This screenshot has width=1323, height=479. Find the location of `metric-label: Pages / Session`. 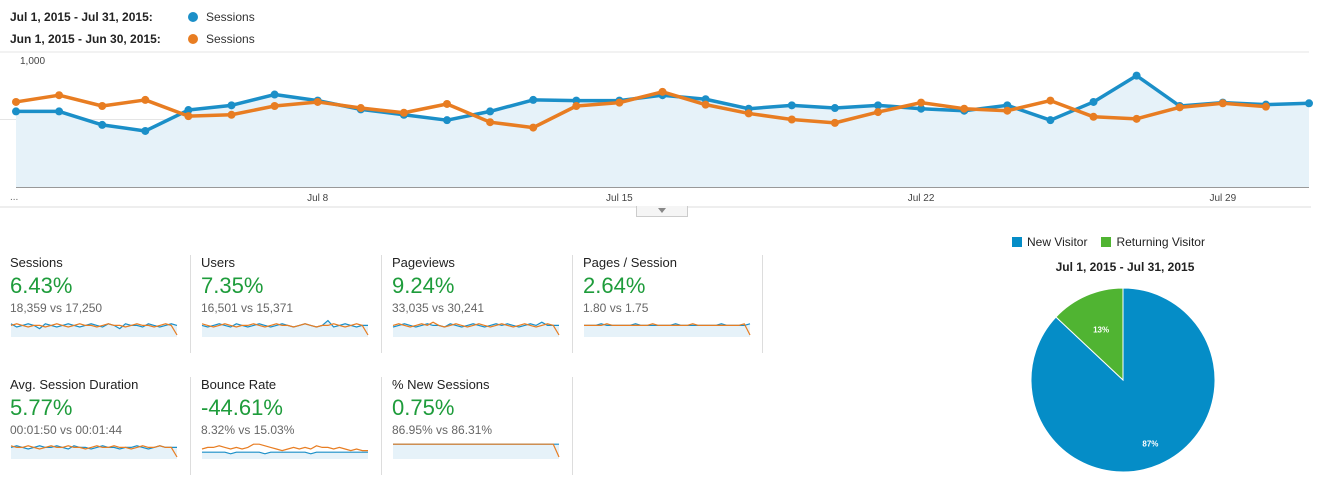

metric-label: Pages / Session is located at coordinates (630, 262).